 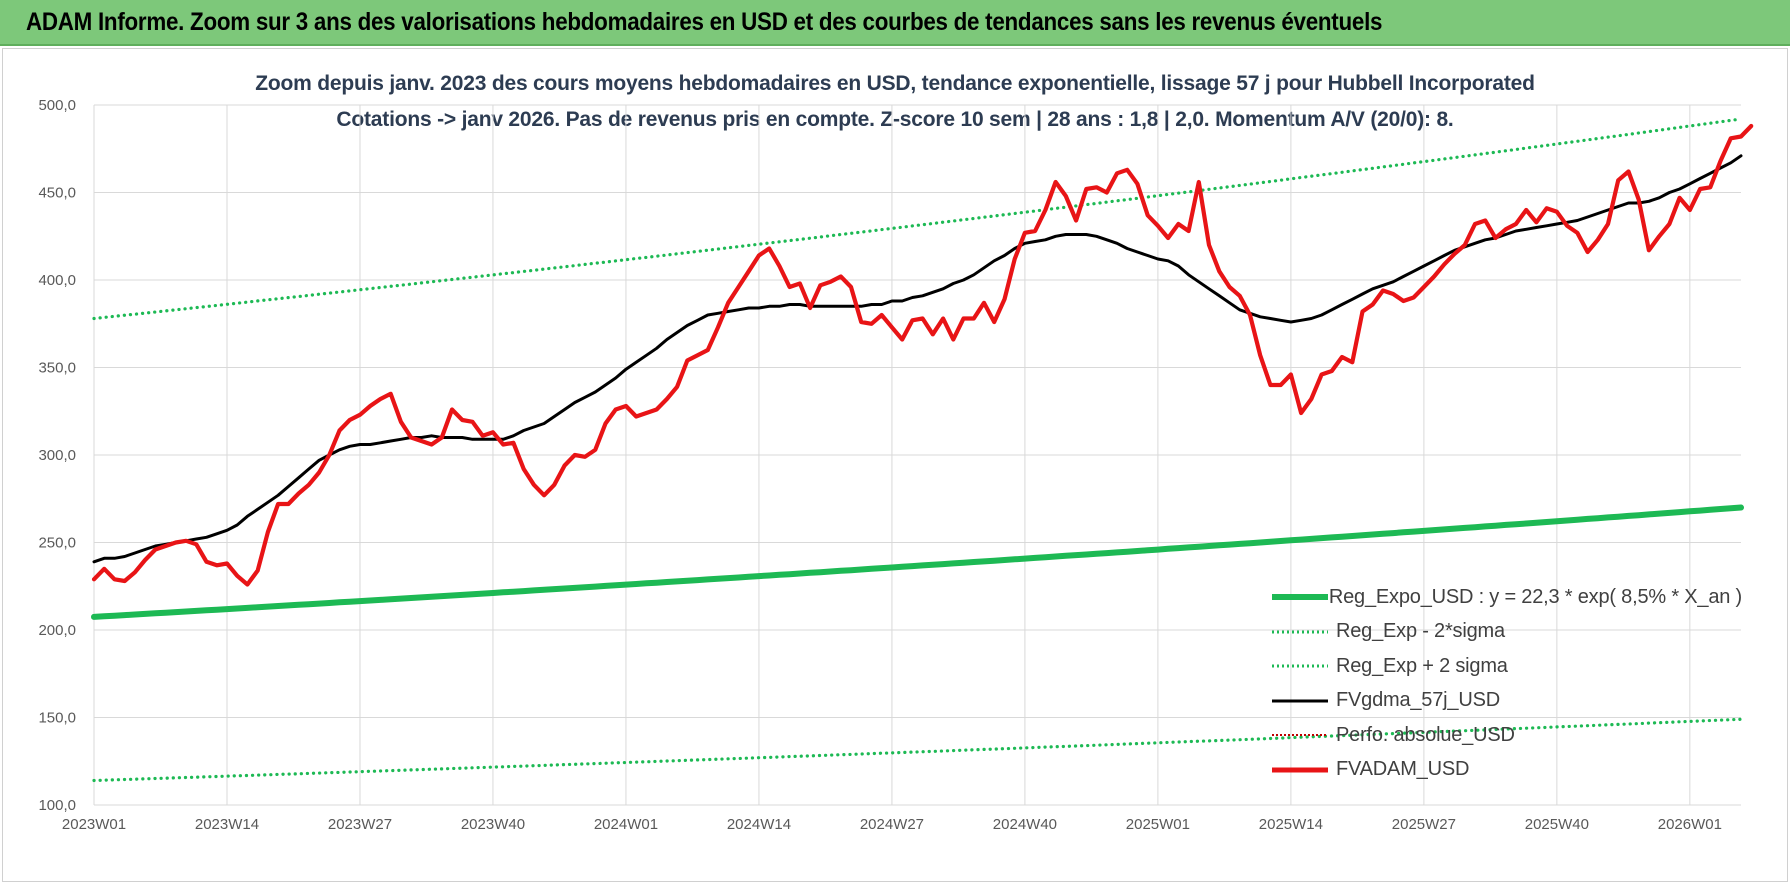 I want to click on y-tick-label: 250,0, so click(x=57, y=543).